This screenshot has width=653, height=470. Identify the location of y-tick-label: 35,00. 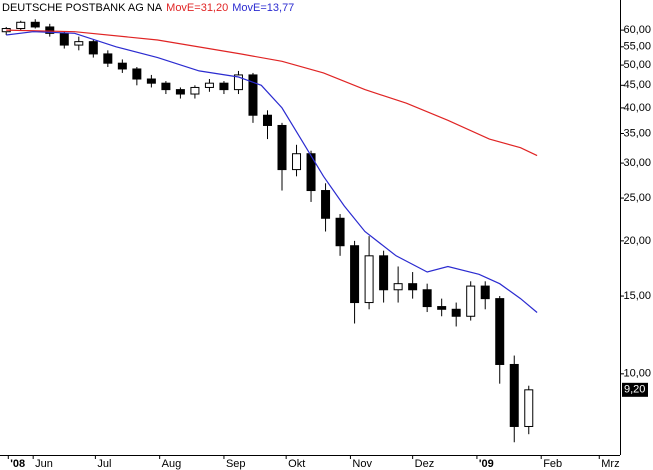
(637, 133).